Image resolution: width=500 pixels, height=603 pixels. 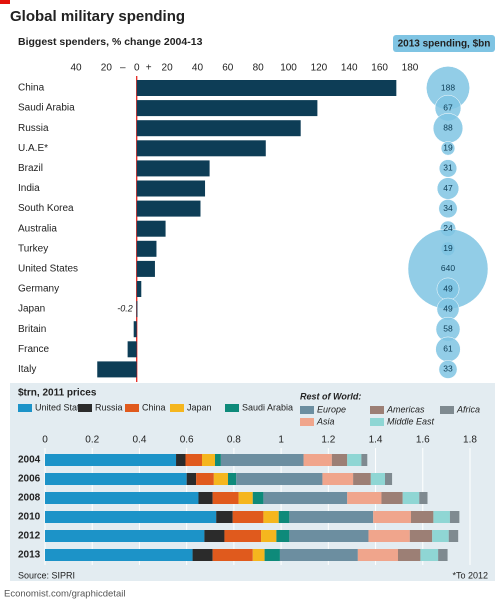 What do you see at coordinates (281, 440) in the screenshot?
I see `x-tick-label: 1` at bounding box center [281, 440].